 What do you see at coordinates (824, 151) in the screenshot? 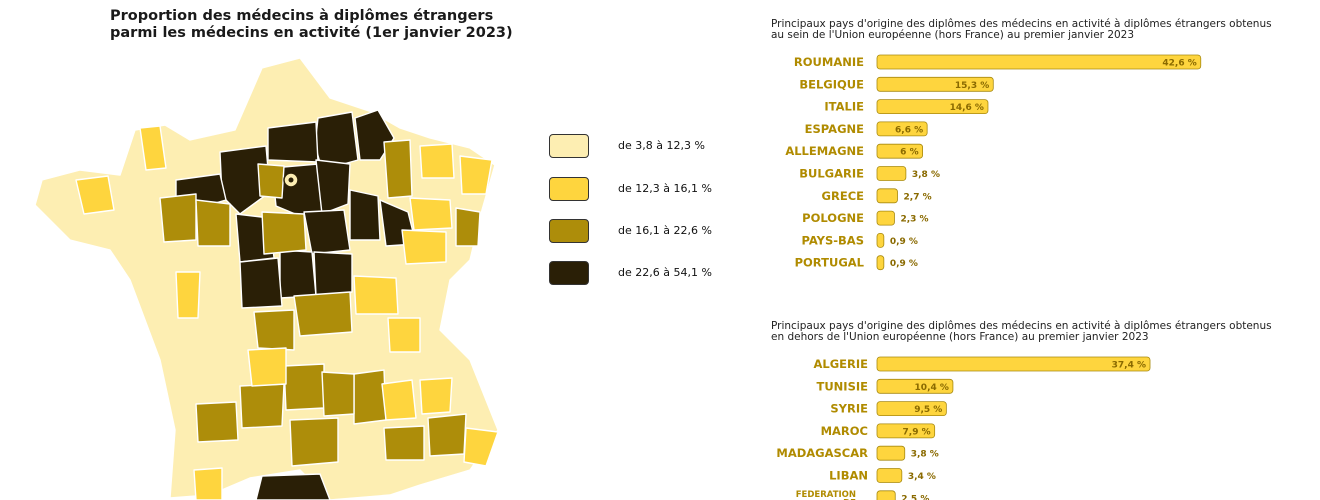
I see `bar-category-label: ALLEMAGNE` at bounding box center [824, 151].